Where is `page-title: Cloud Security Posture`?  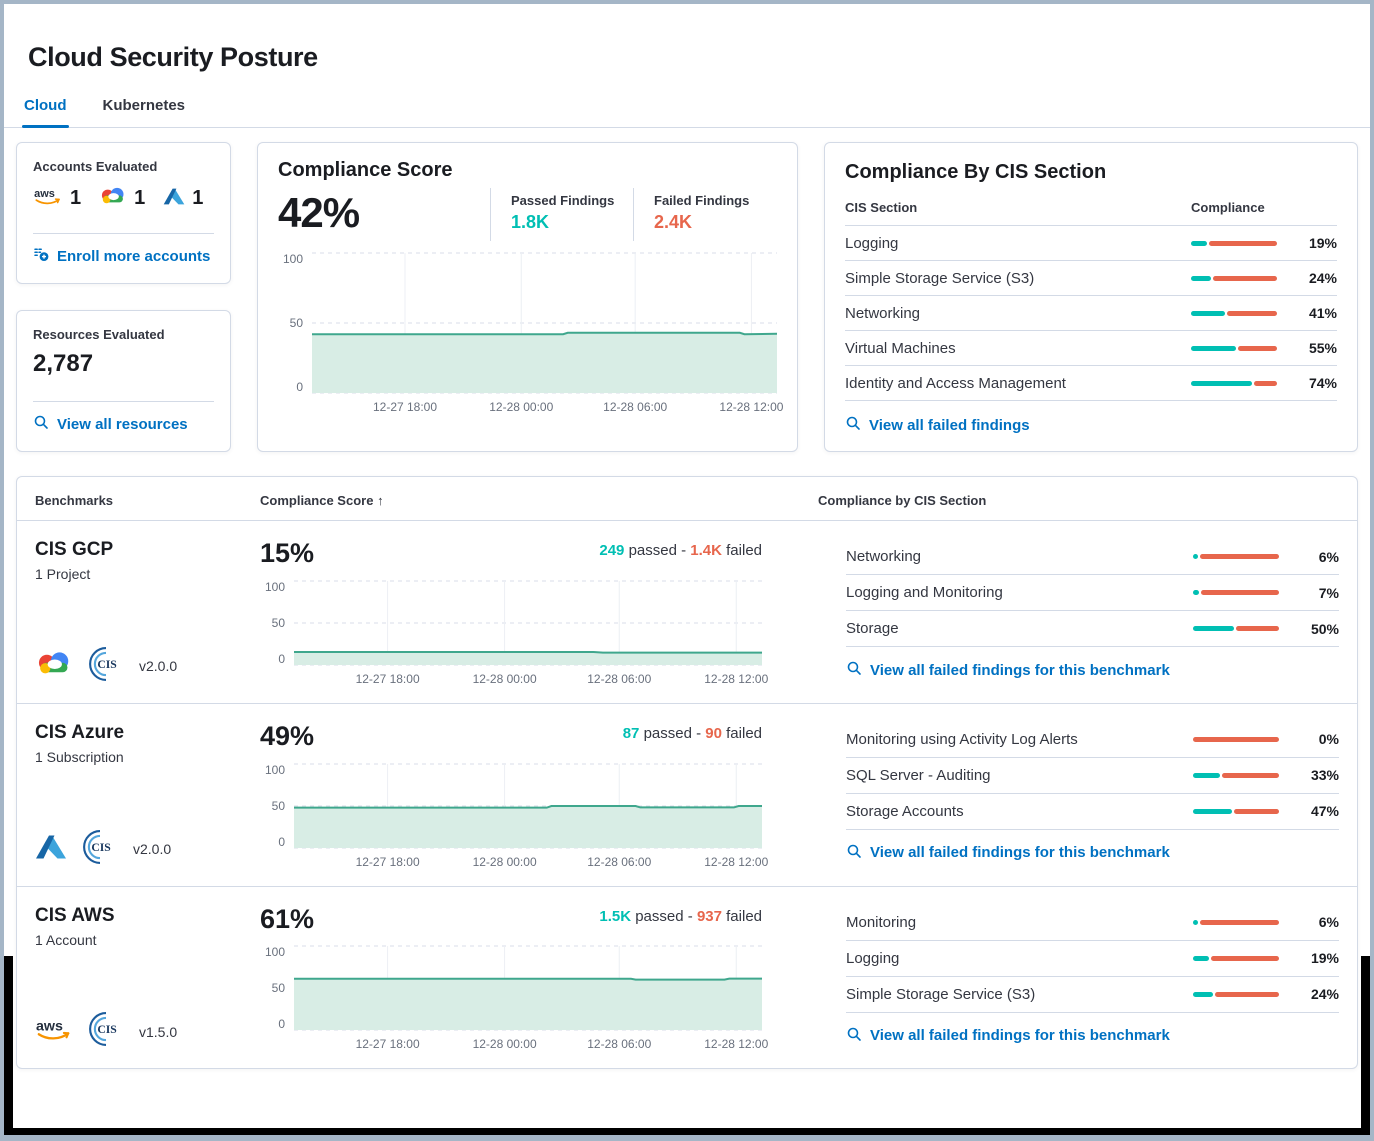
page-title: Cloud Security Posture is located at coordinates (173, 57).